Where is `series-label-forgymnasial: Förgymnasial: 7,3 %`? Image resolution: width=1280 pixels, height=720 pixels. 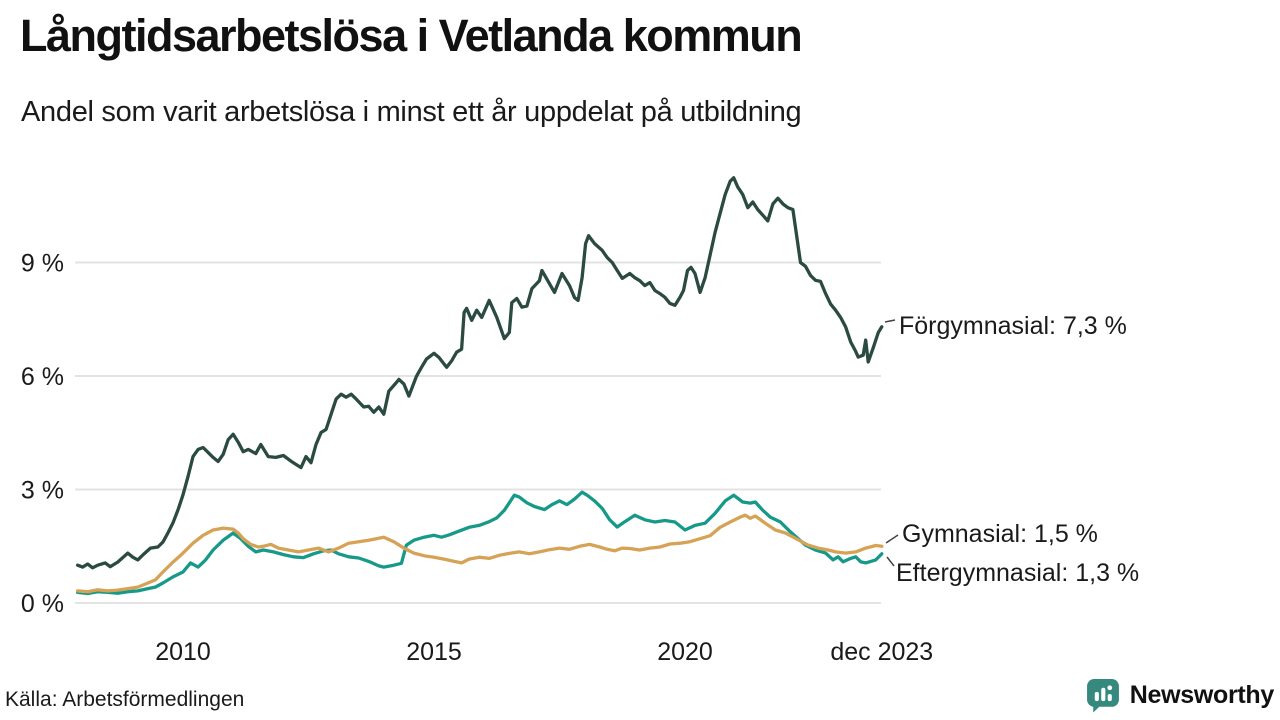 series-label-forgymnasial: Förgymnasial: 7,3 % is located at coordinates (1013, 326).